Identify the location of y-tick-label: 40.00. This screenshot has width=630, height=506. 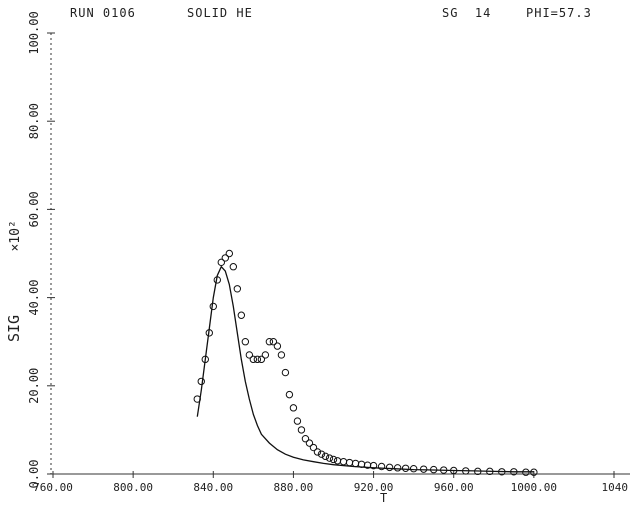
(34, 298).